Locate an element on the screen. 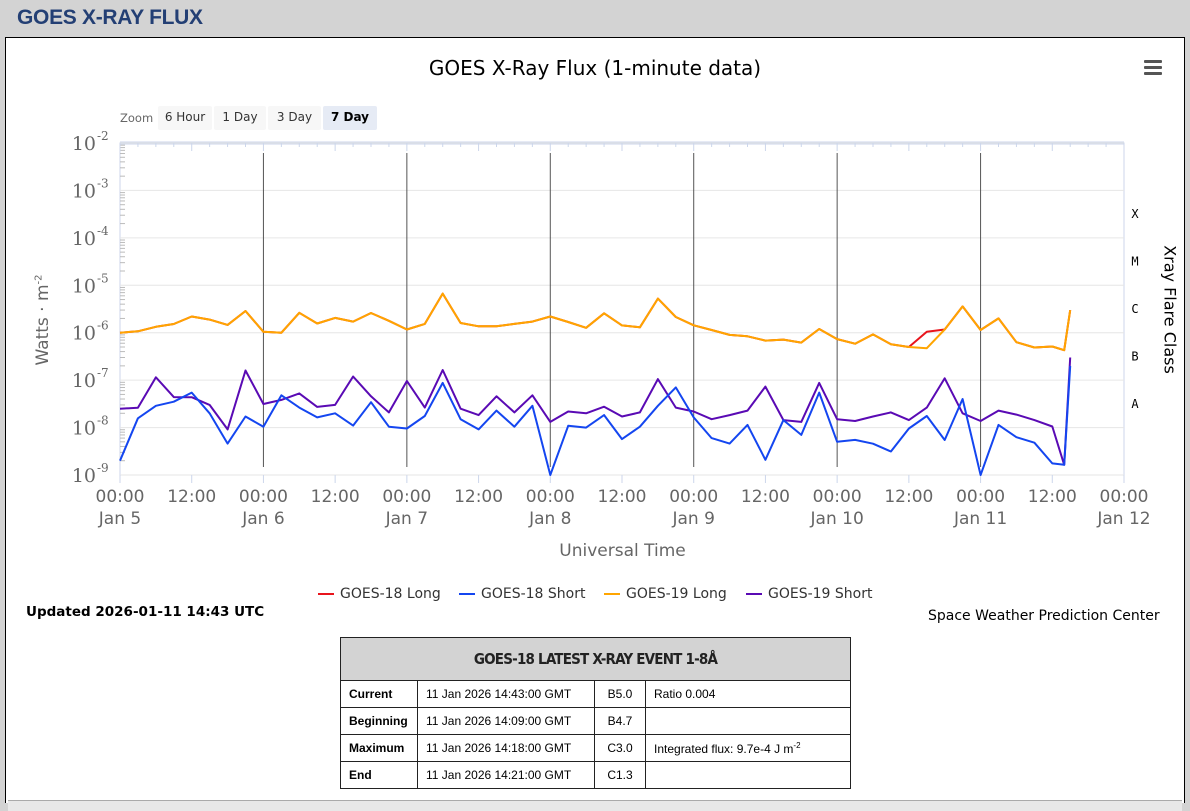 The height and width of the screenshot is (811, 1190). y-tick-exponent: -8 is located at coordinates (103, 421).